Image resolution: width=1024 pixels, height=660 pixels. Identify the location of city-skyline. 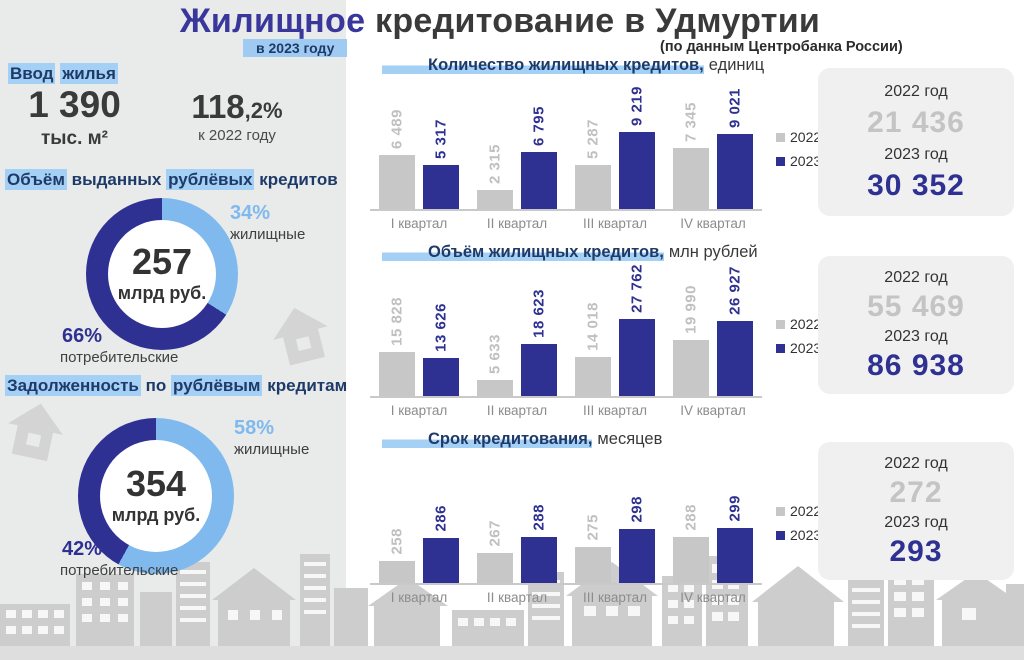
(512, 599).